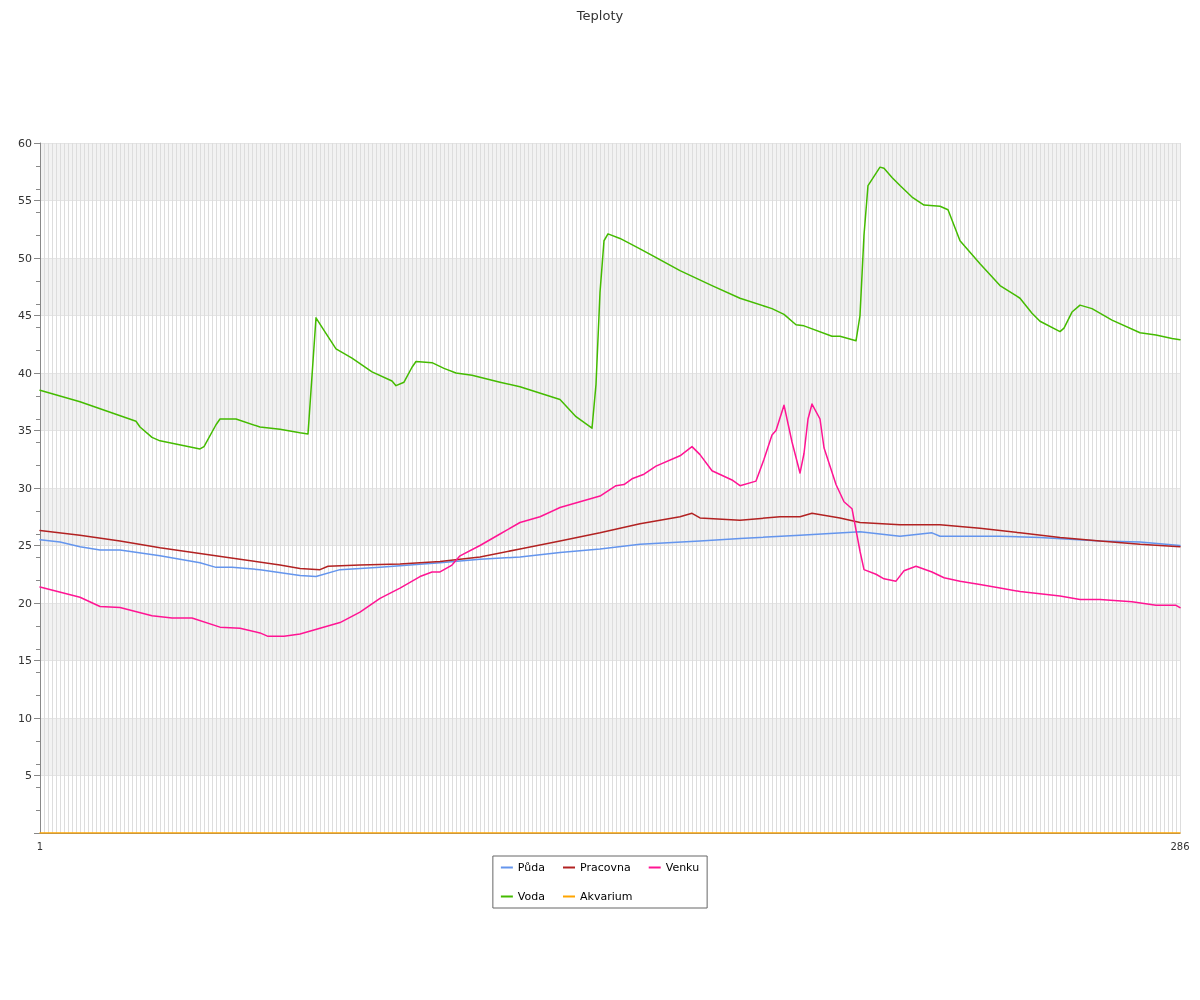  Describe the element at coordinates (25, 488) in the screenshot. I see `y-tick-label: 30` at that location.